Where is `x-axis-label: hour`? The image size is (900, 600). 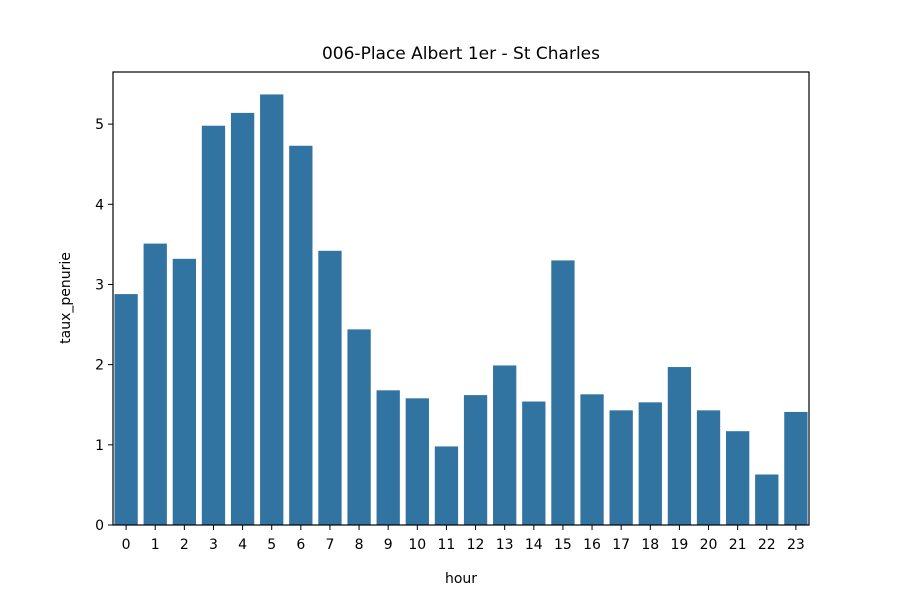 x-axis-label: hour is located at coordinates (461, 579).